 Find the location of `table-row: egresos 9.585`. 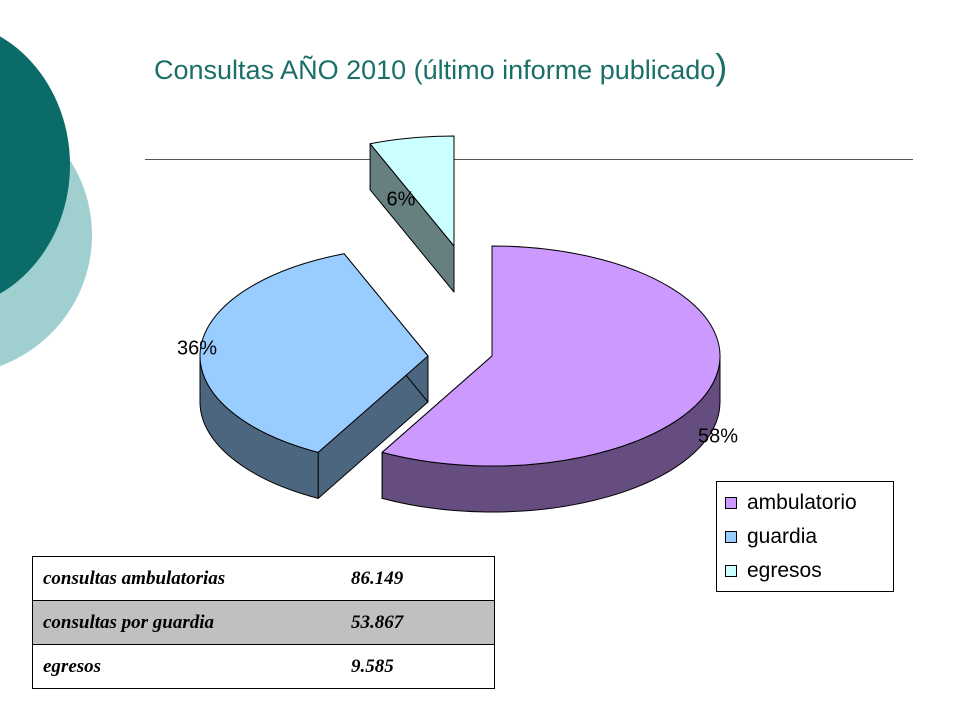

table-row: egresos 9.585 is located at coordinates (263, 666).